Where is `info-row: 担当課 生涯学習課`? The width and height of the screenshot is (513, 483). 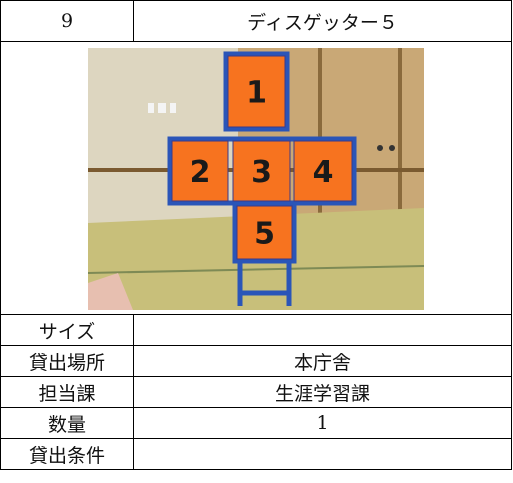
info-row: 担当課 生涯学習課 is located at coordinates (256, 392).